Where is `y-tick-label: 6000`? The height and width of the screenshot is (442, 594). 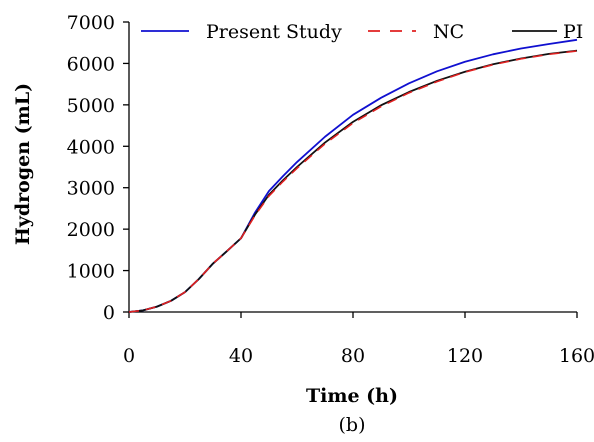 y-tick-label: 6000 is located at coordinates (91, 64).